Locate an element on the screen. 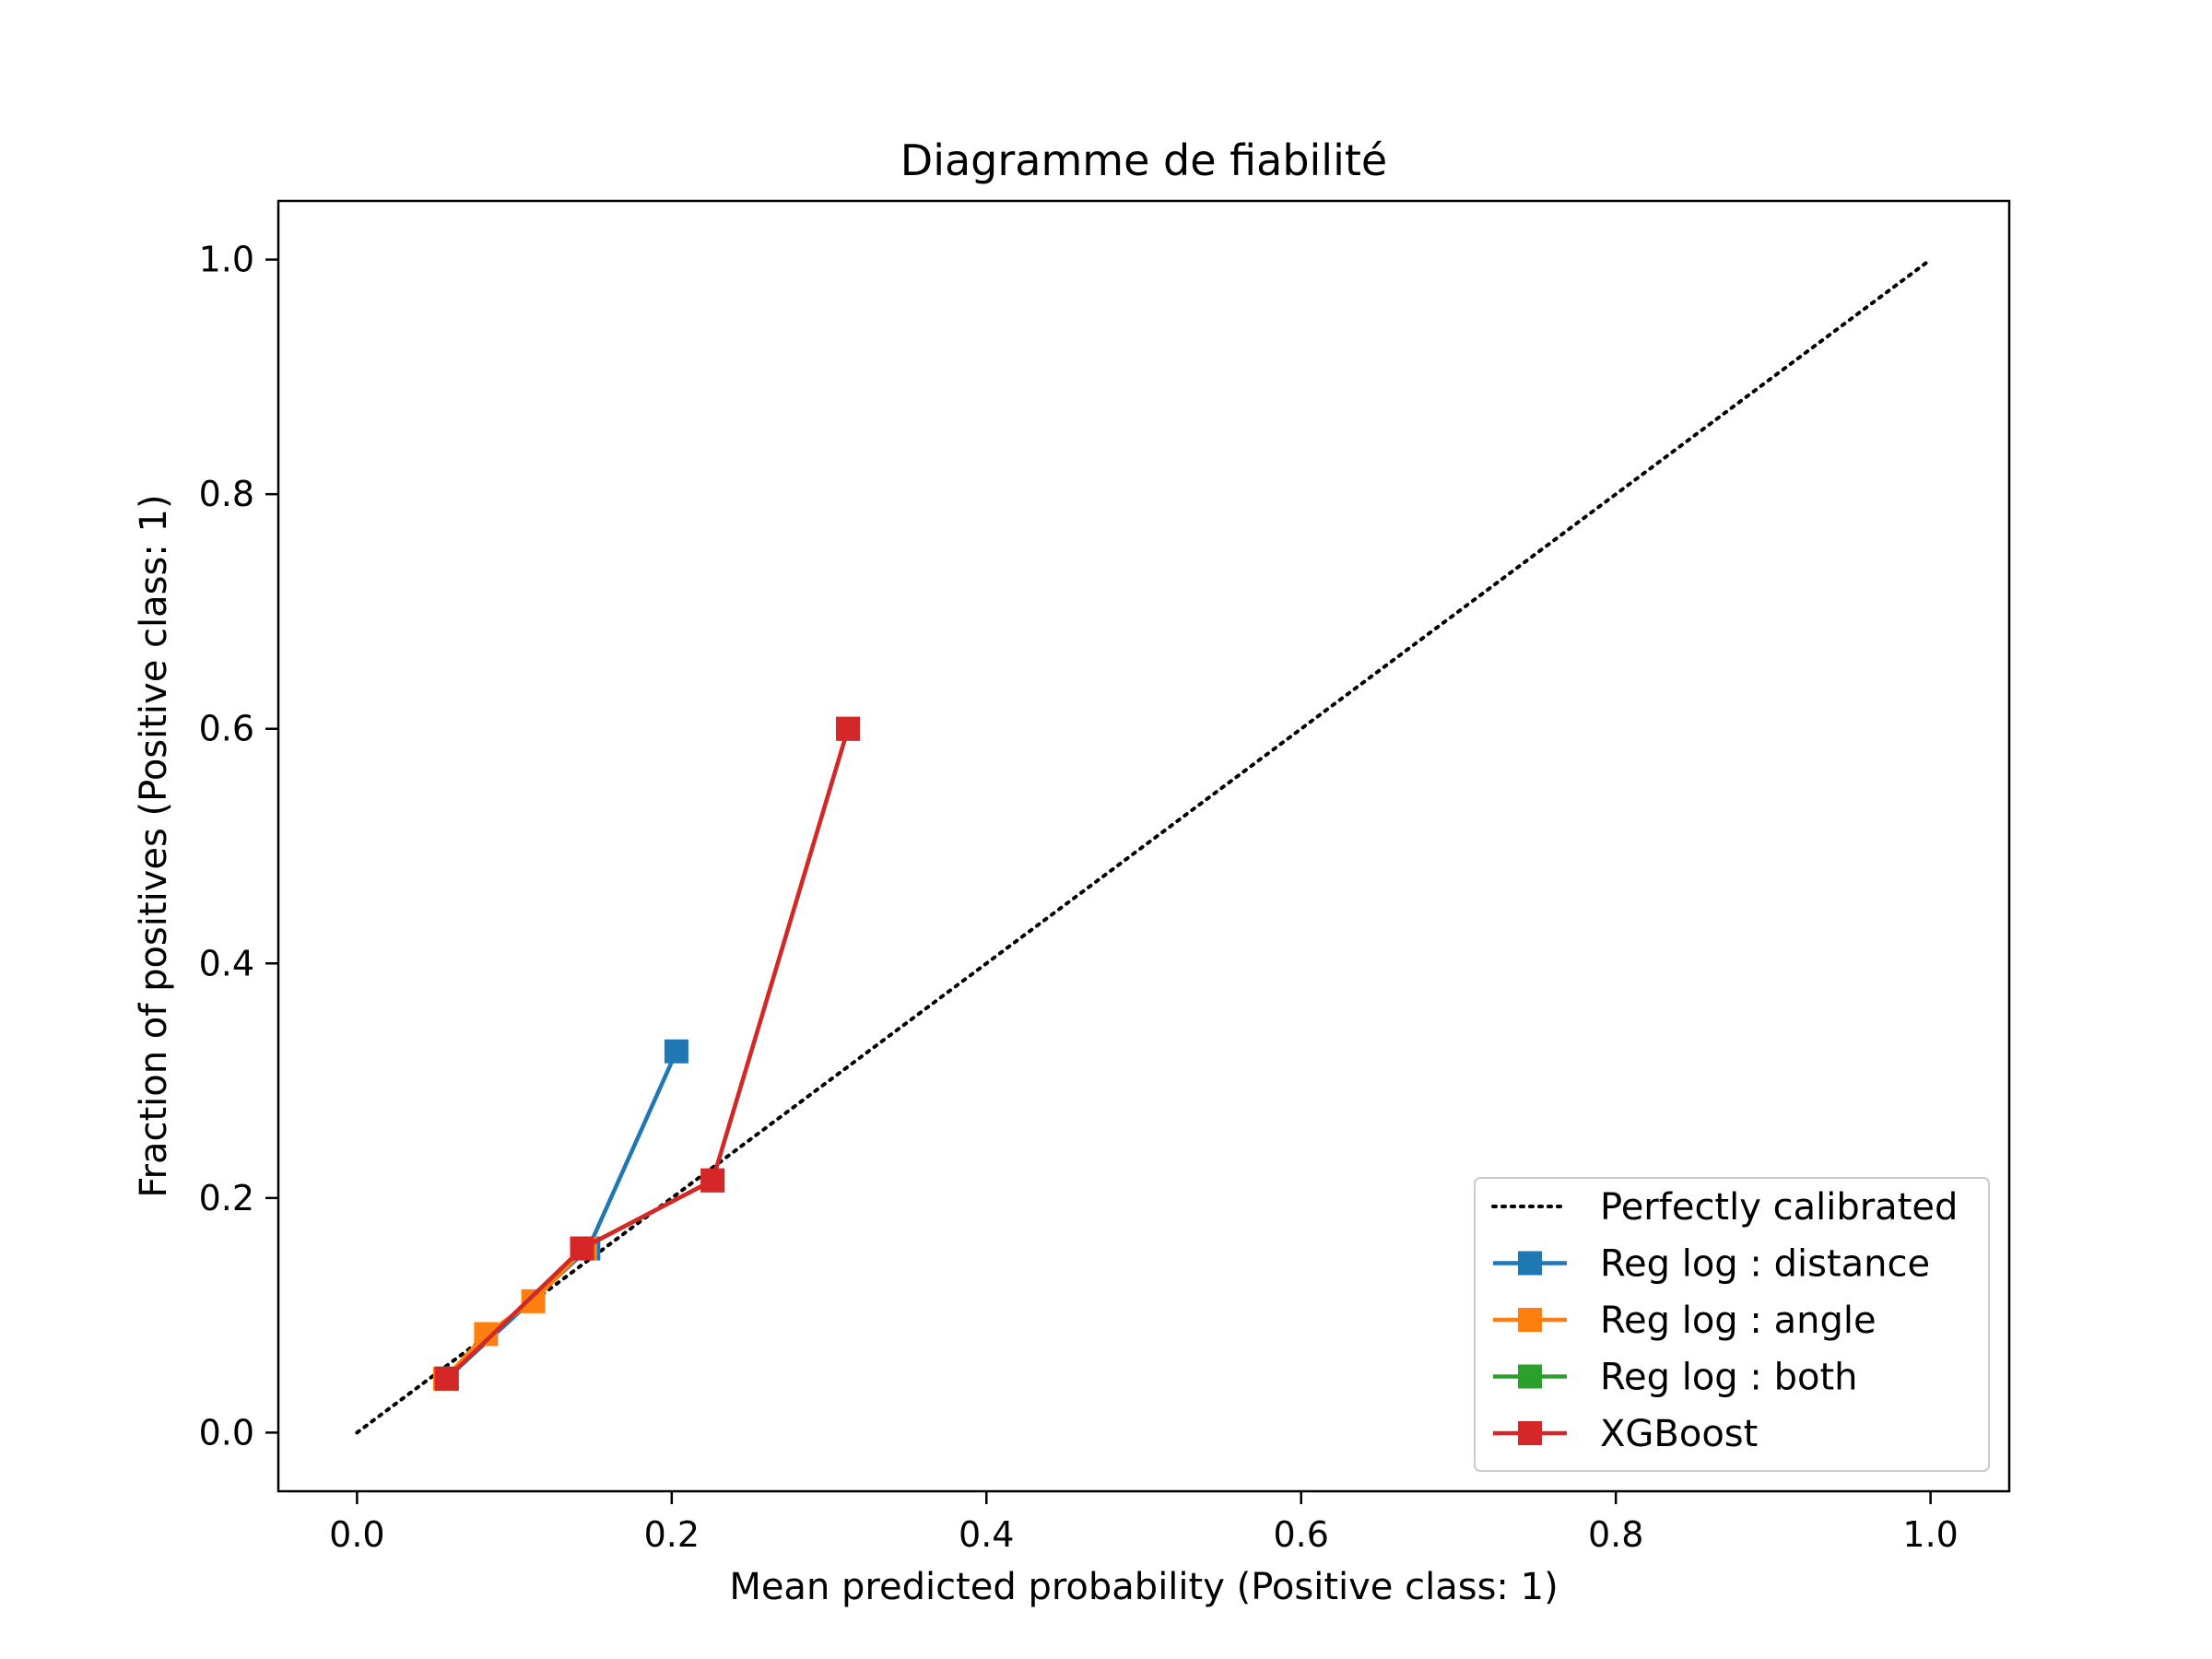  series-line-xgboost is located at coordinates (648, 1054).